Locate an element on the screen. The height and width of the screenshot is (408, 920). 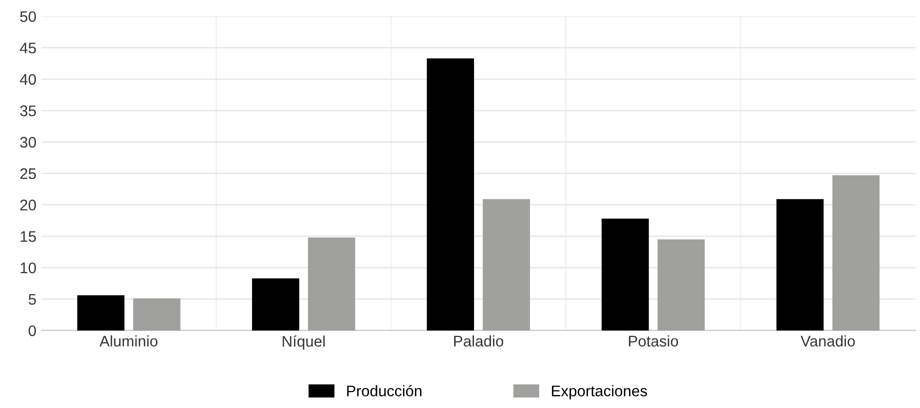
x-tick-label: Paladio is located at coordinates (479, 341).